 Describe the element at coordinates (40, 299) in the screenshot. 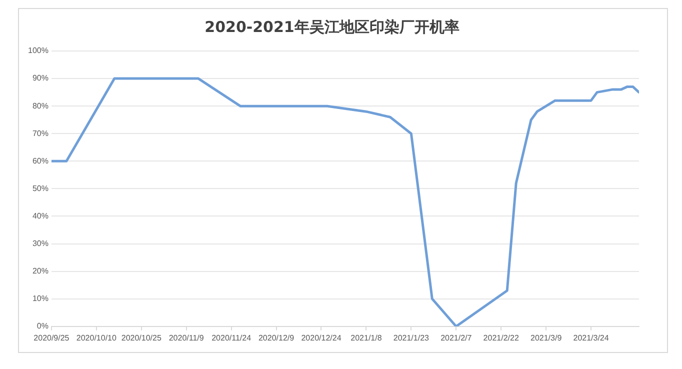

I see `y-tick-label: 10%` at that location.